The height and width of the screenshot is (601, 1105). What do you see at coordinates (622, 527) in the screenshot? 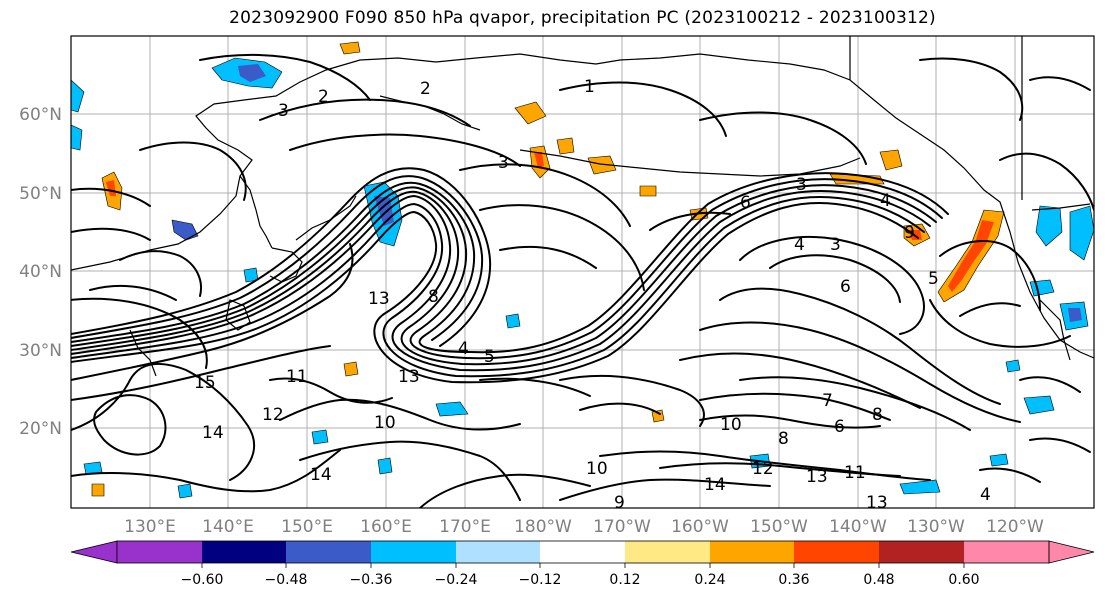
I see `lon-label: 170°W` at bounding box center [622, 527].